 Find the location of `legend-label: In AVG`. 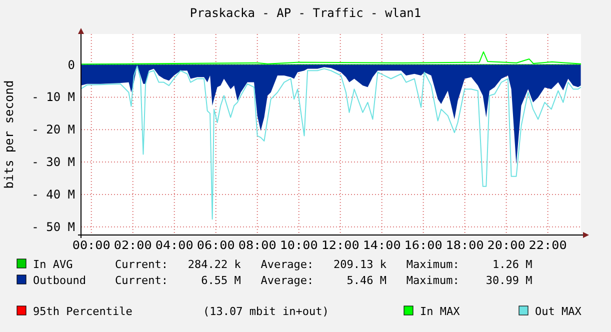

legend-label: In AVG is located at coordinates (53, 264).